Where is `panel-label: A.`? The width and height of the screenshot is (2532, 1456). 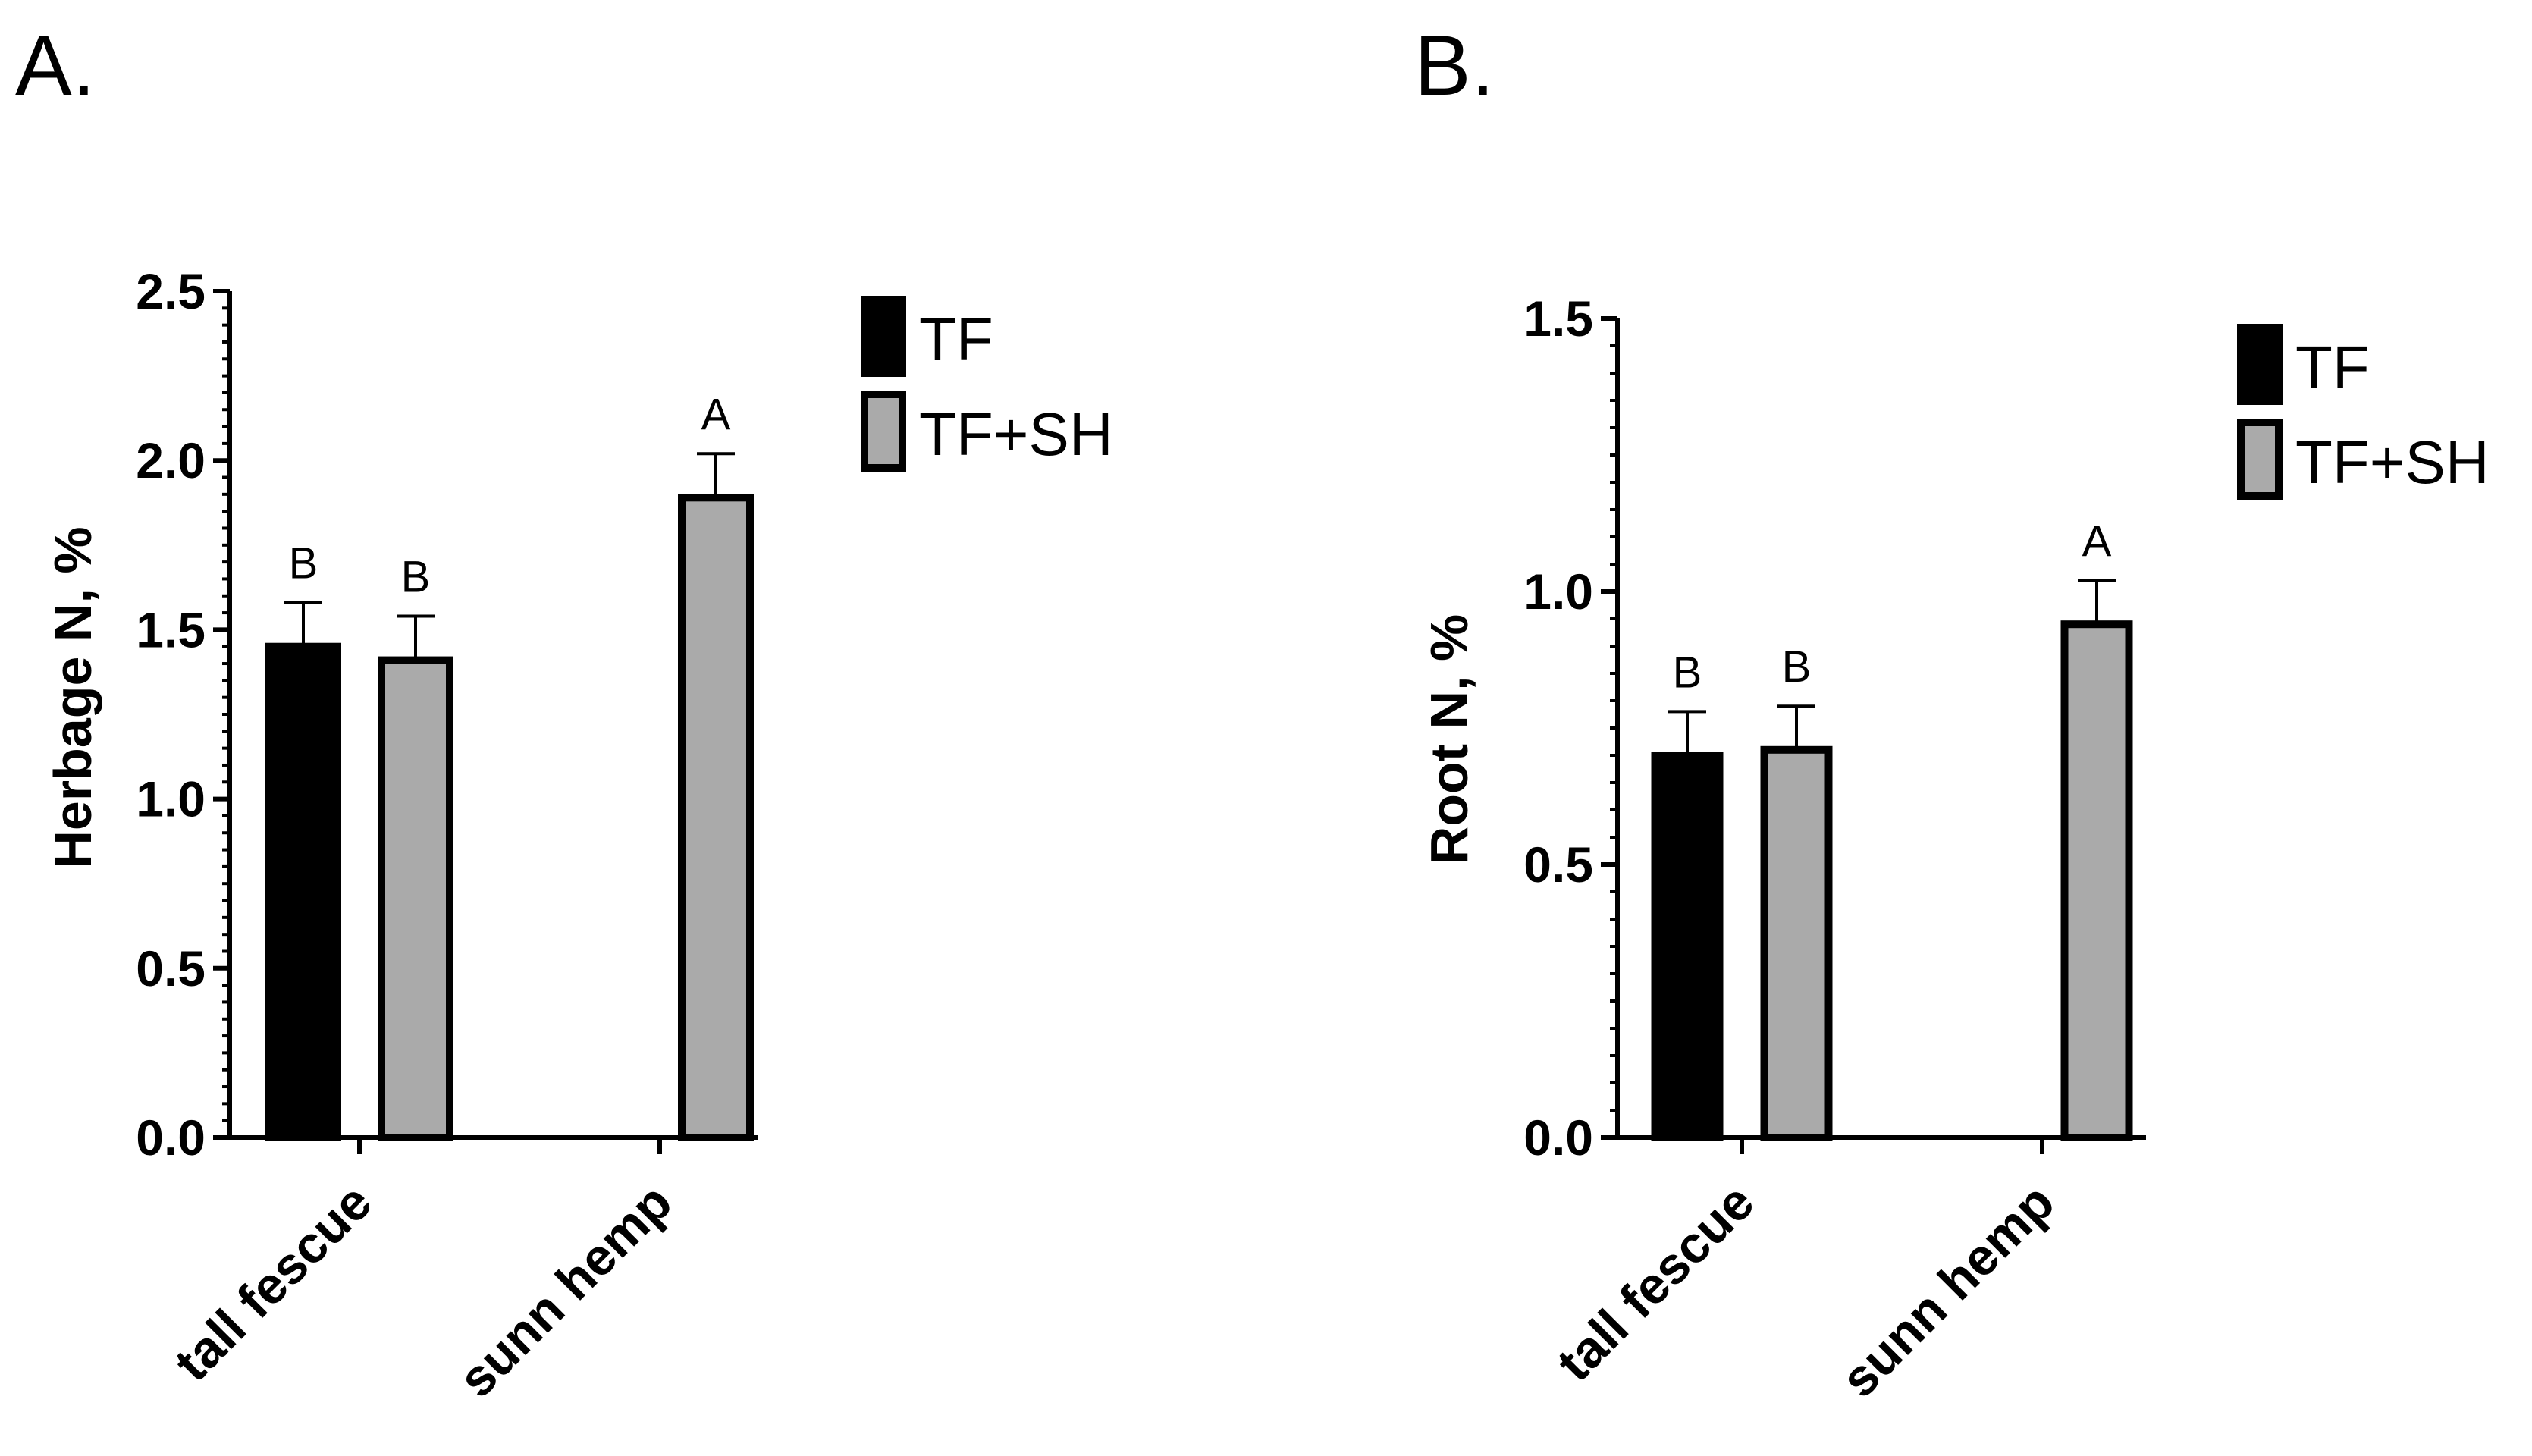
panel-label: A. is located at coordinates (56, 65).